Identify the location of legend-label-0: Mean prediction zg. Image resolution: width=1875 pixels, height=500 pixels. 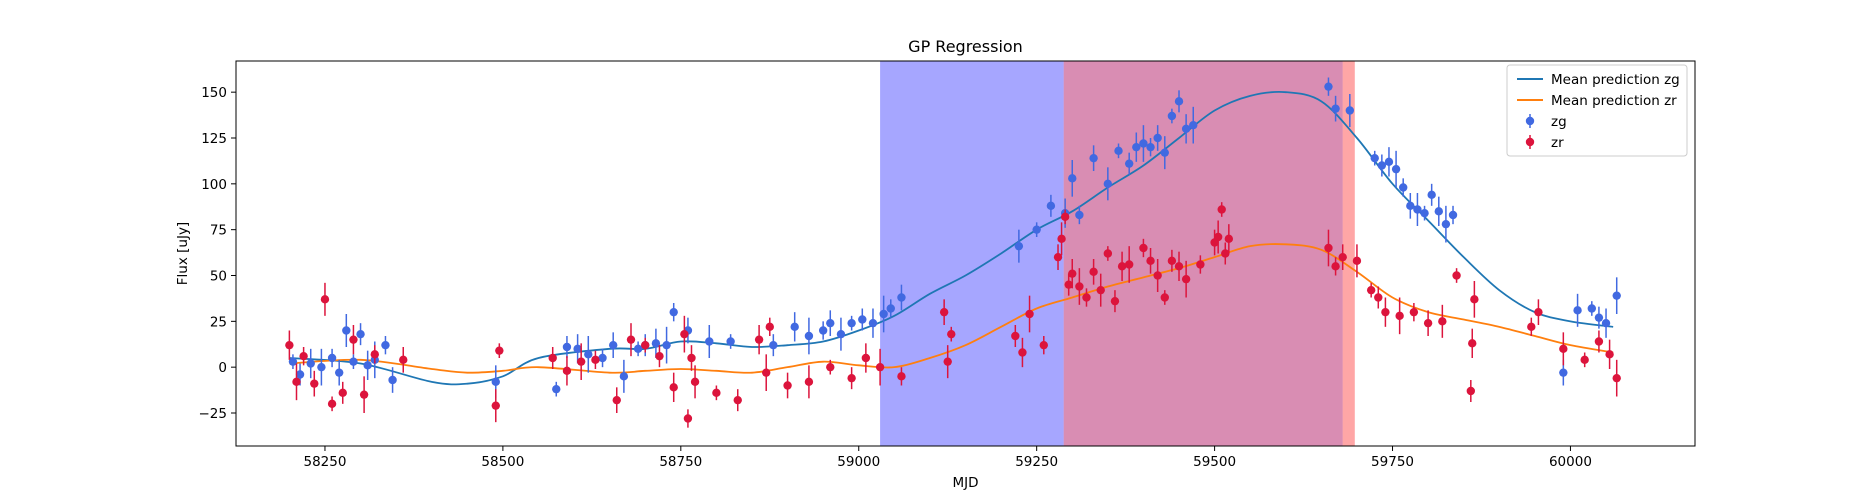
(1615, 80).